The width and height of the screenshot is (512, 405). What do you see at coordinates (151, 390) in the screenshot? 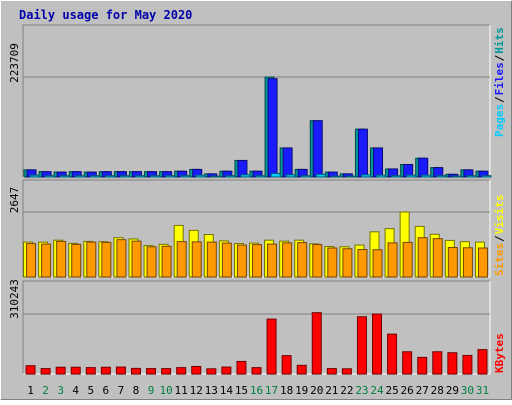
I see `day-label-9: 9` at bounding box center [151, 390].